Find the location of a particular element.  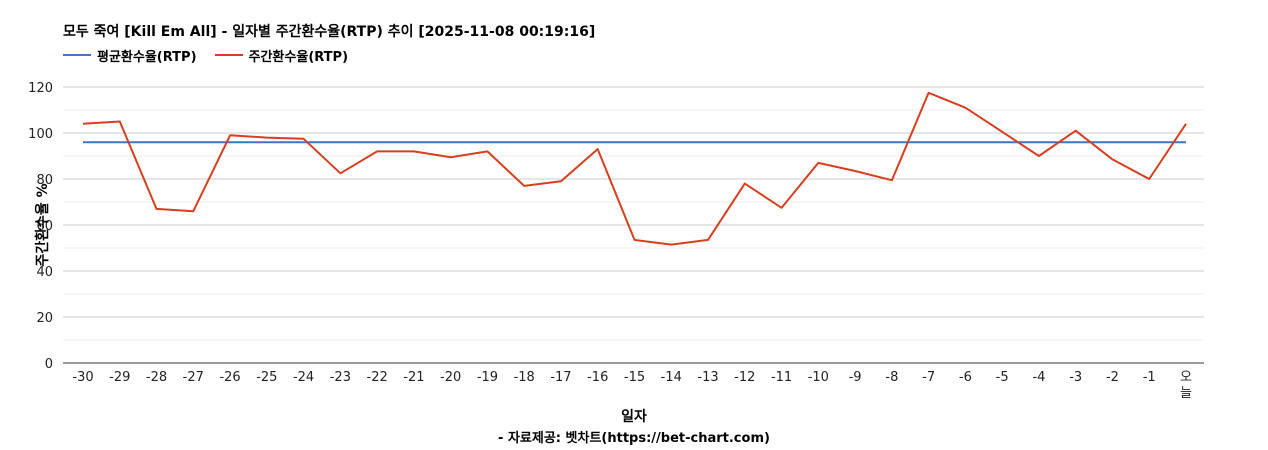

chart-legend: 평균환수율(RTP) 주간환수율(RTP) is located at coordinates (214, 55).